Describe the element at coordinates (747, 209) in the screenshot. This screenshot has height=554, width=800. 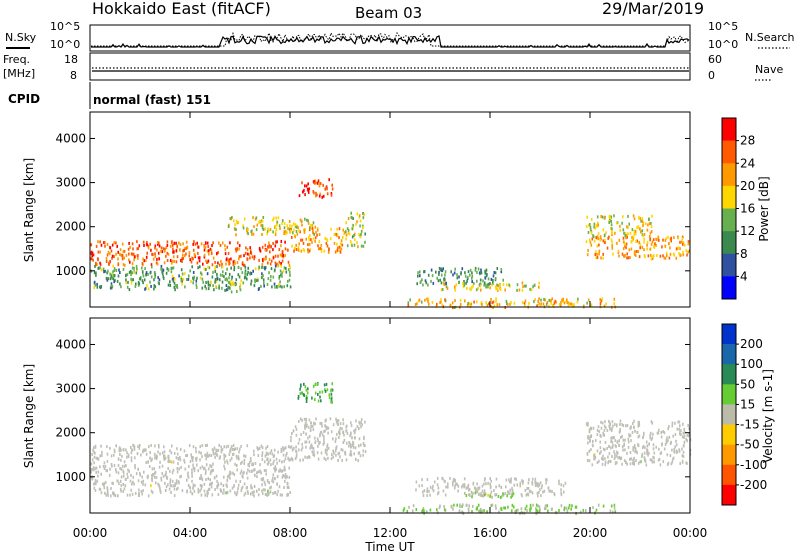
I see `colorbar-tick-label: 16` at that location.